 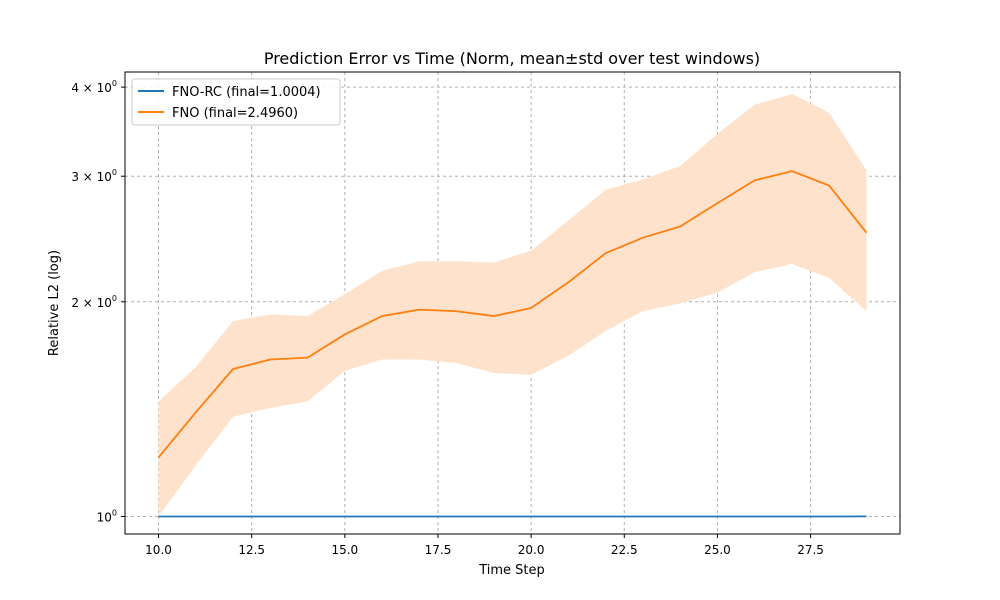 What do you see at coordinates (158, 550) in the screenshot?
I see `x-tick-label: 10.0` at bounding box center [158, 550].